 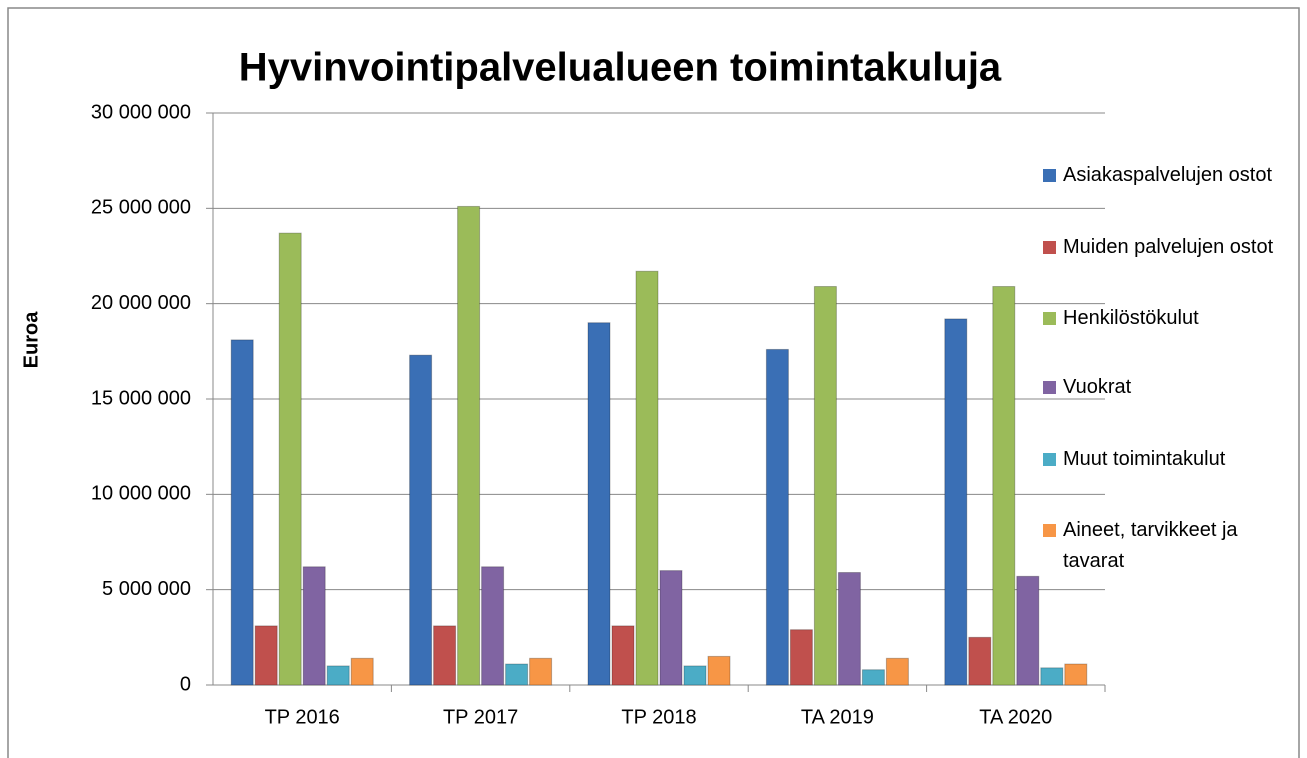 What do you see at coordinates (837, 717) in the screenshot?
I see `x-tick-label: TA 2019` at bounding box center [837, 717].